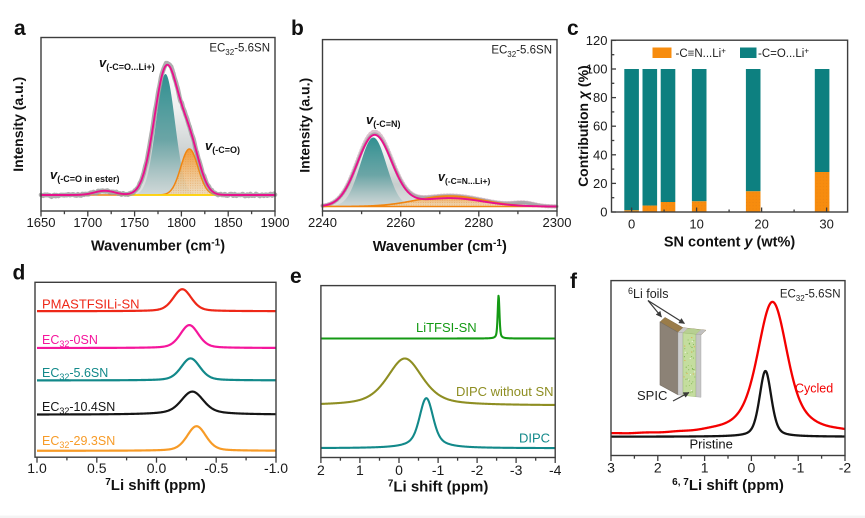  What do you see at coordinates (78, 408) in the screenshot?
I see `svg-text: EC32-10.4SN` at bounding box center [78, 408].